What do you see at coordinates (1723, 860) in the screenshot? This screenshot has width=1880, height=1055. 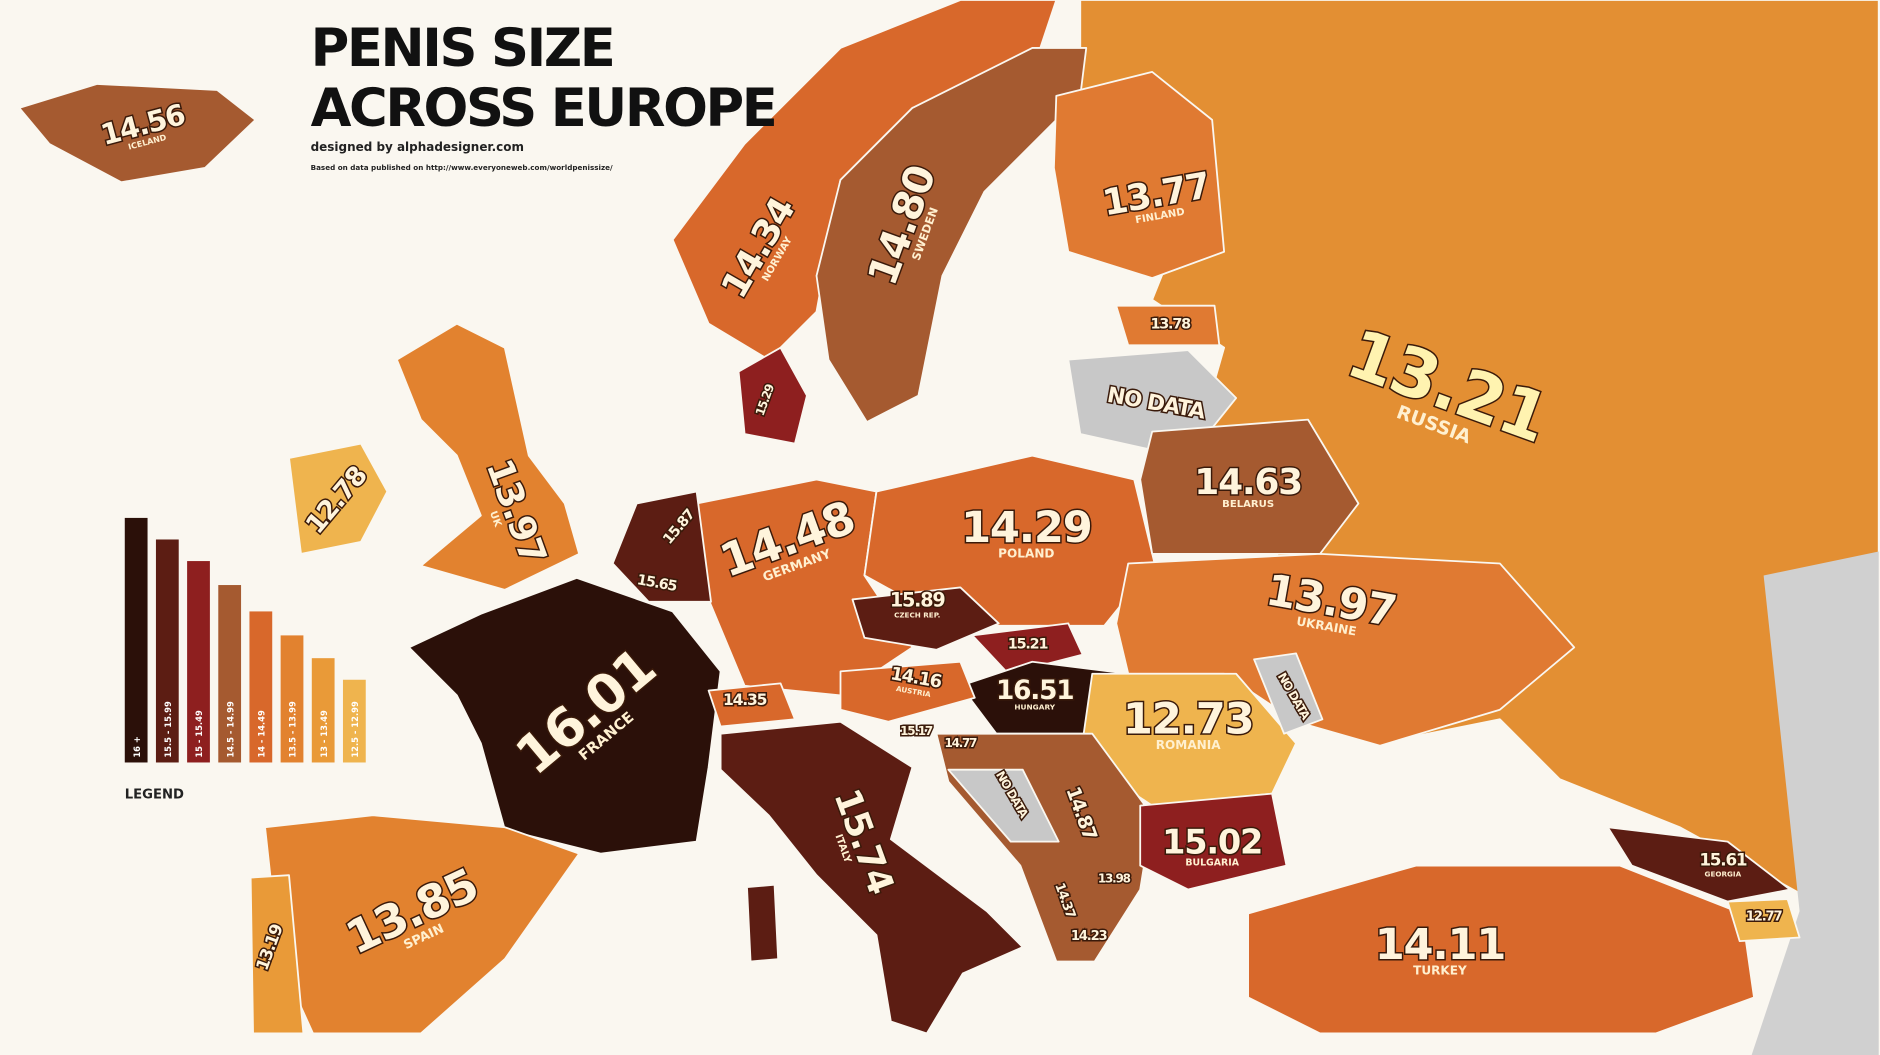 I see `country-value: 15.61` at bounding box center [1723, 860].